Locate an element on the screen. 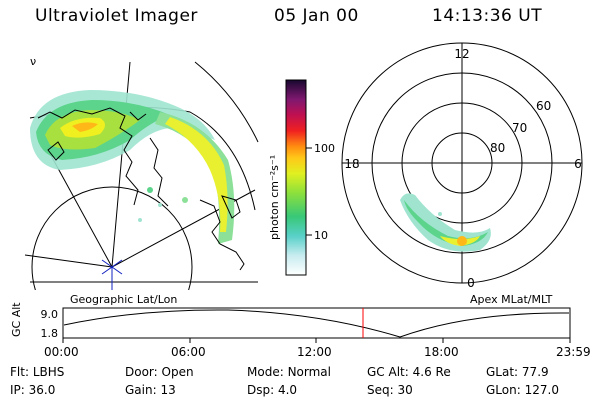 The image size is (600, 400). mlt-label-12: 12 is located at coordinates (461, 54).